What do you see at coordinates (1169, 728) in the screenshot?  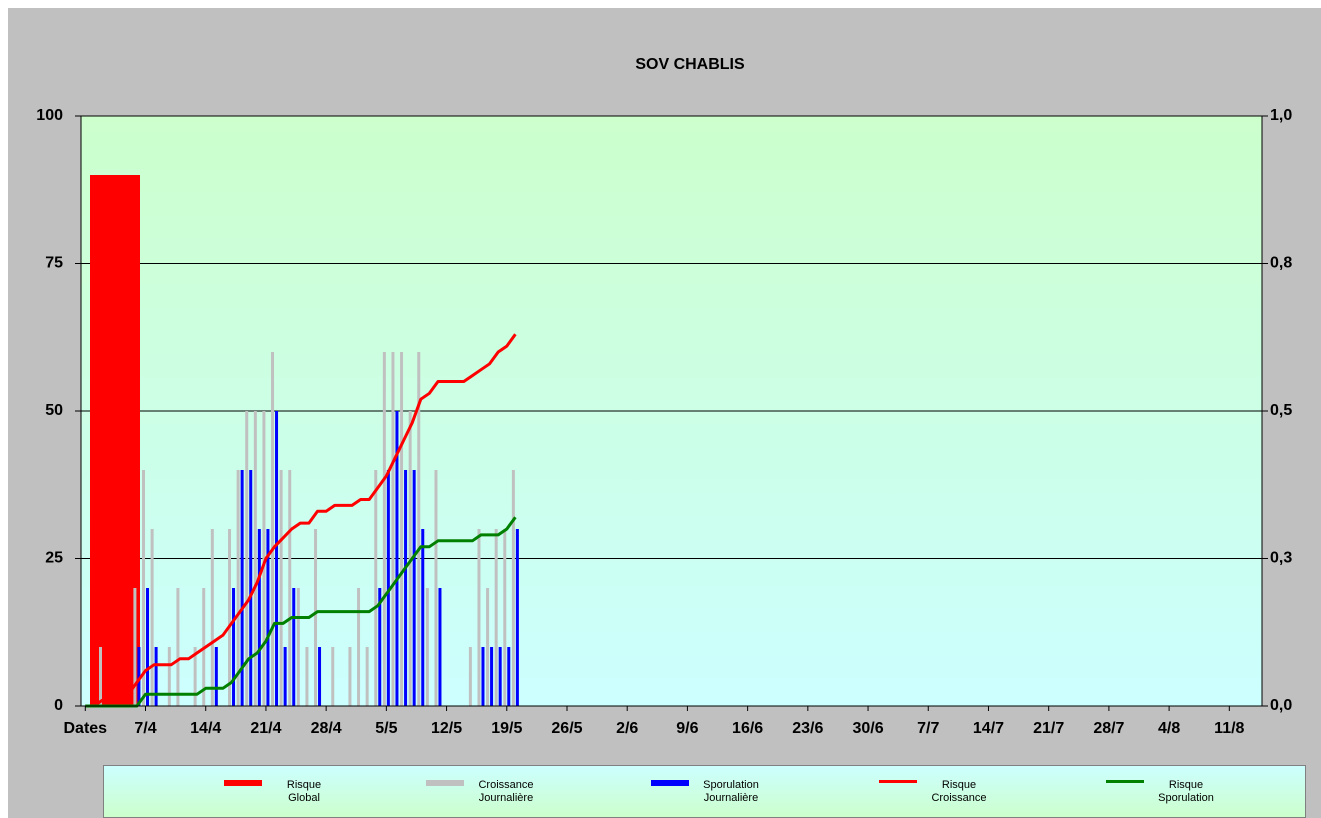 I see `x-tick-label: 4/8` at bounding box center [1169, 728].